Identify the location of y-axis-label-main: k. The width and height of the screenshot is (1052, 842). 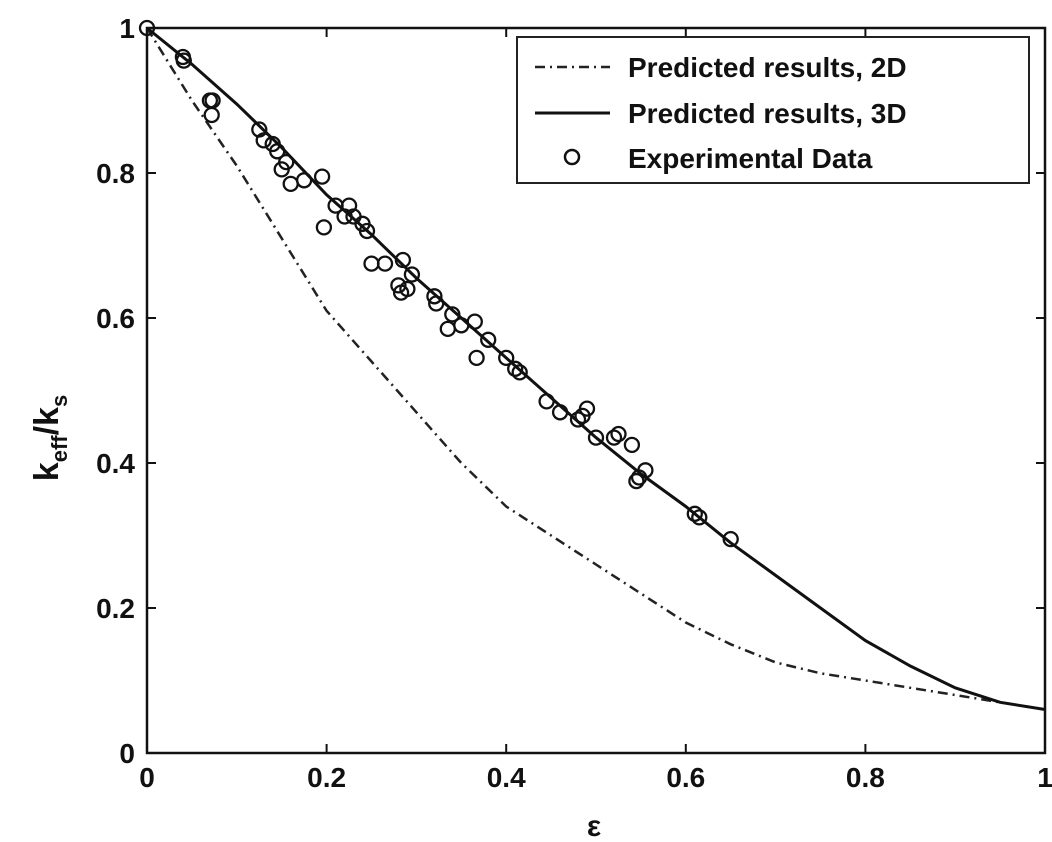
(47, 471).